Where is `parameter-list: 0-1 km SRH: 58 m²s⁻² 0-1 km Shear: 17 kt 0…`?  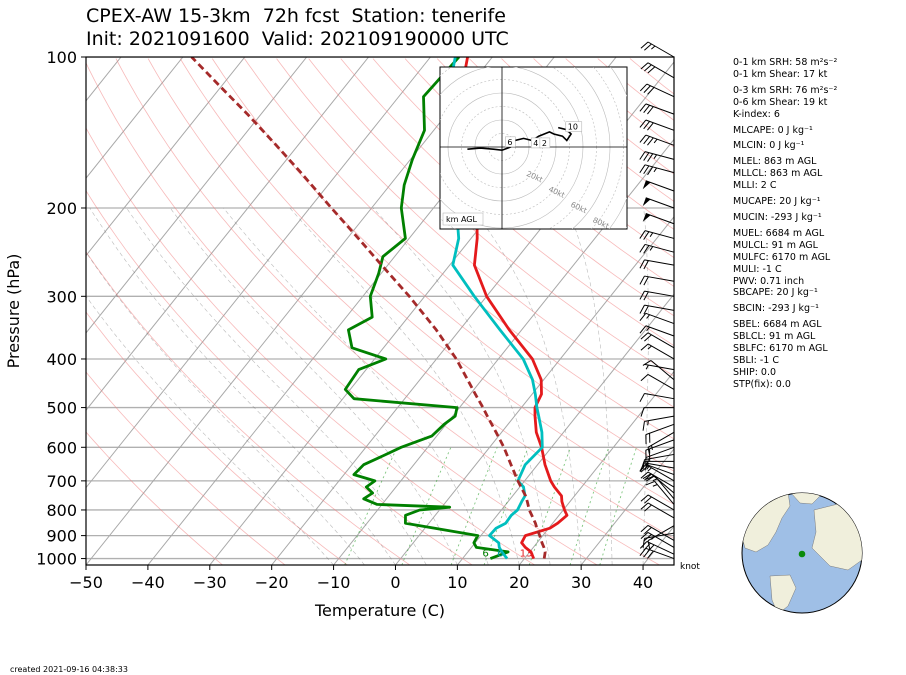 parameter-list: 0-1 km SRH: 58 m²s⁻² 0-1 km Shear: 17 kt 0… is located at coordinates (785, 224).